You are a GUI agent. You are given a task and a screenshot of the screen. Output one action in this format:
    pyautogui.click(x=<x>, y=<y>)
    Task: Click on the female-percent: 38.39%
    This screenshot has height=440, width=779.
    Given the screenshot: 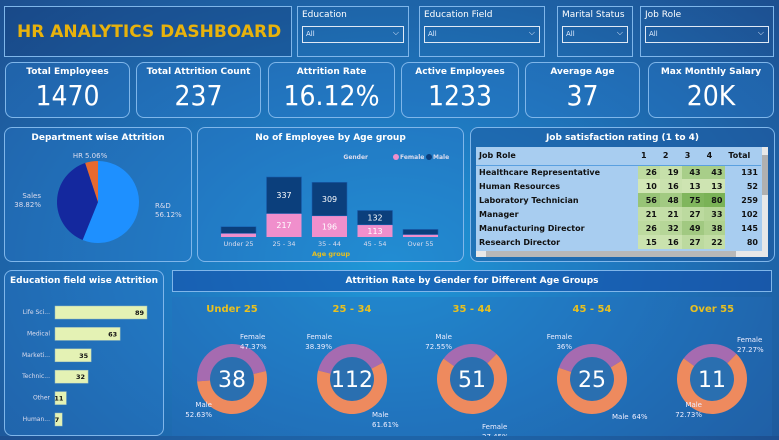 What is the action you would take?
    pyautogui.click(x=318, y=347)
    